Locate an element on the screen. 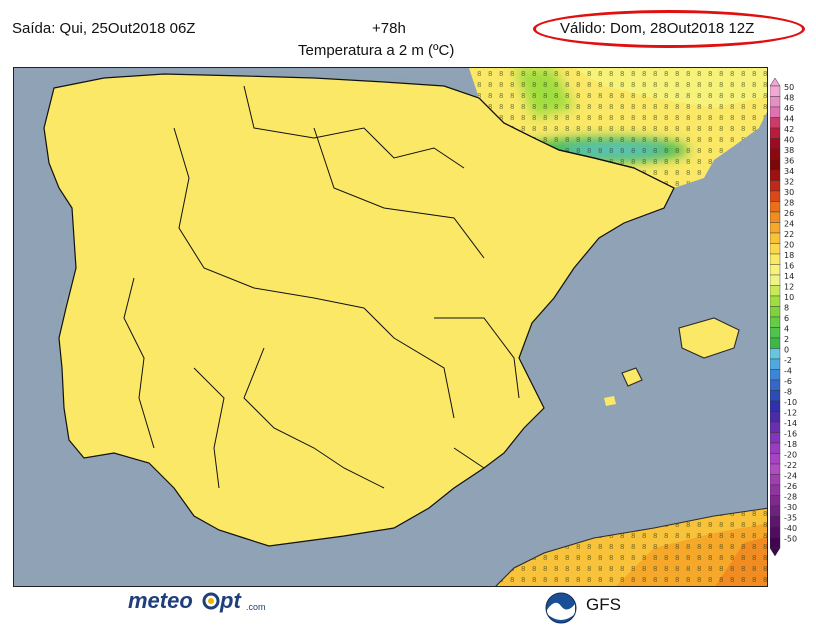 The width and height of the screenshot is (816, 627). colorbar-tick-label: -8 is located at coordinates (788, 392).